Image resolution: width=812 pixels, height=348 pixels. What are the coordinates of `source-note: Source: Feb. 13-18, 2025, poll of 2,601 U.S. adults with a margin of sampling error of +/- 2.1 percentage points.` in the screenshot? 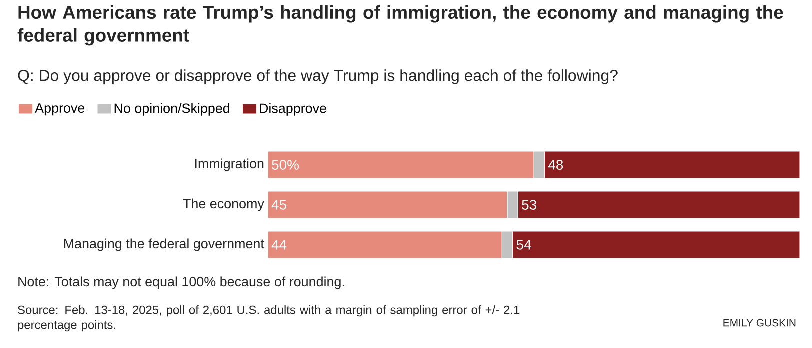 It's located at (269, 319).